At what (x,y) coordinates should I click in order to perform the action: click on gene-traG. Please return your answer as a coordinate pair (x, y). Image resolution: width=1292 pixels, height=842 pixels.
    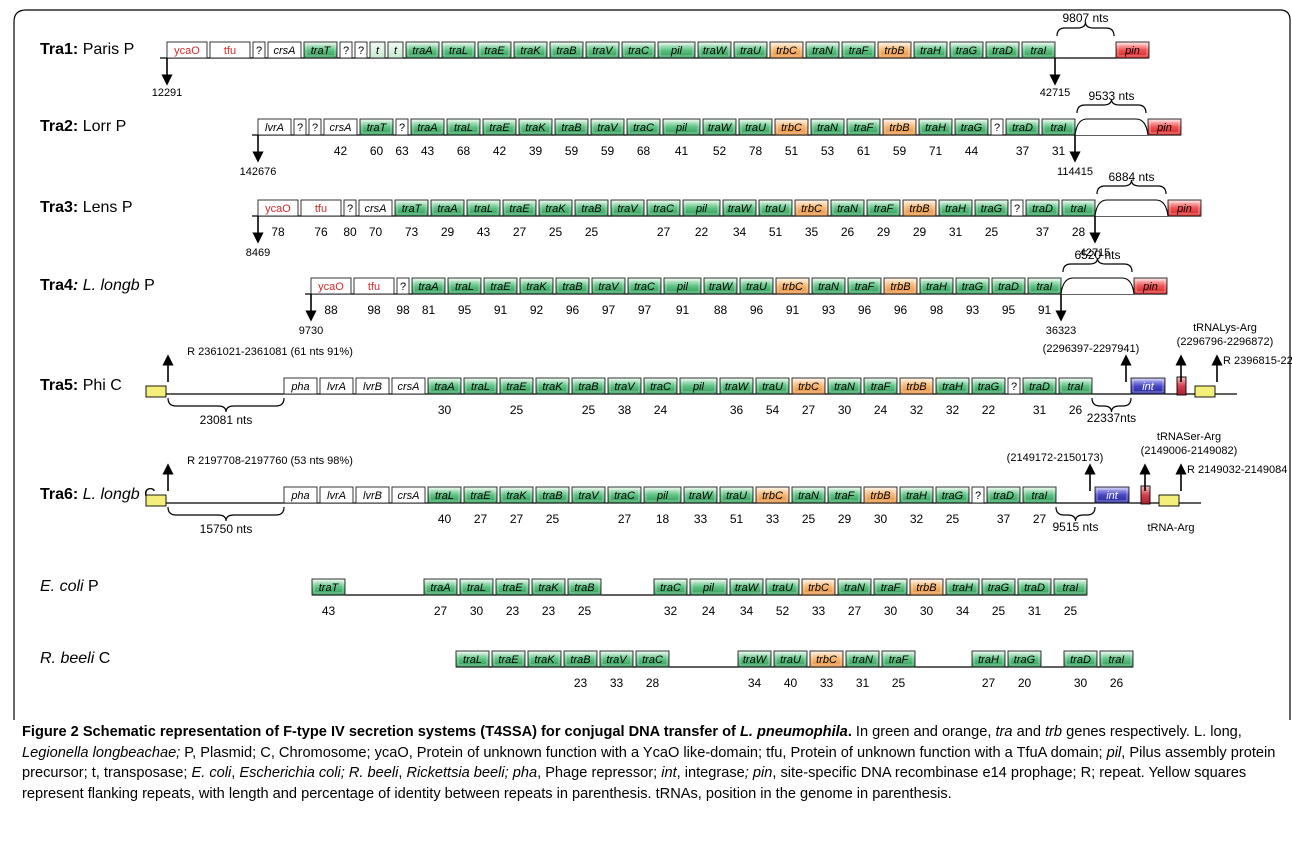
    Looking at the image, I should click on (952, 495).